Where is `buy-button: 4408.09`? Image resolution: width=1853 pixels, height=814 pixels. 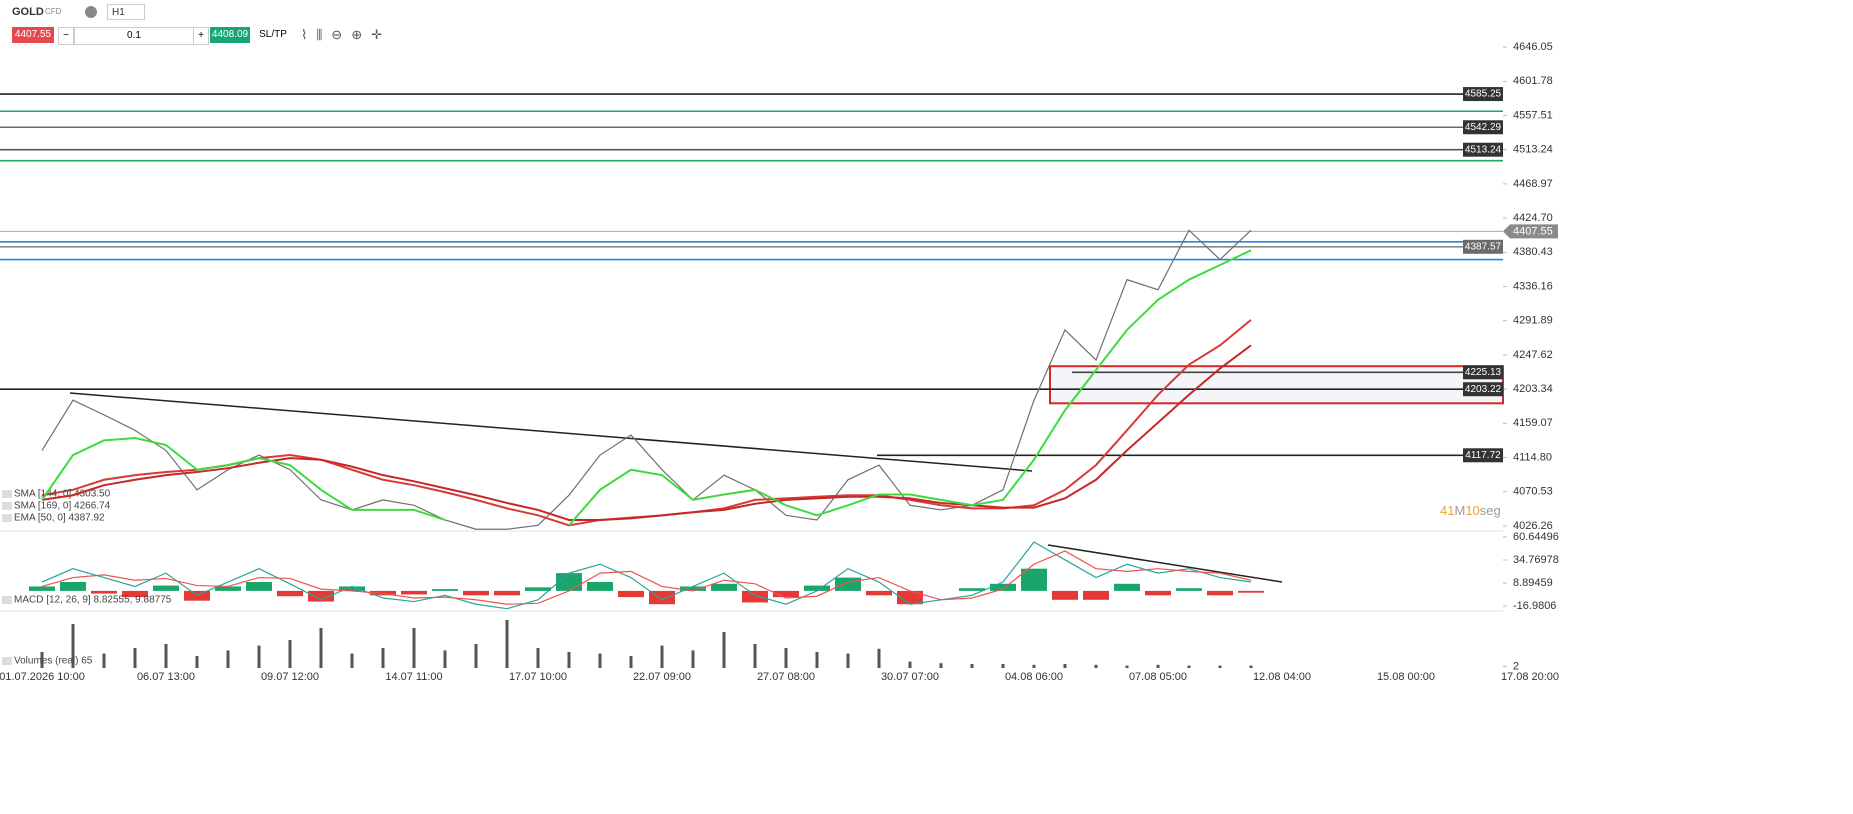 buy-button: 4408.09 is located at coordinates (230, 35).